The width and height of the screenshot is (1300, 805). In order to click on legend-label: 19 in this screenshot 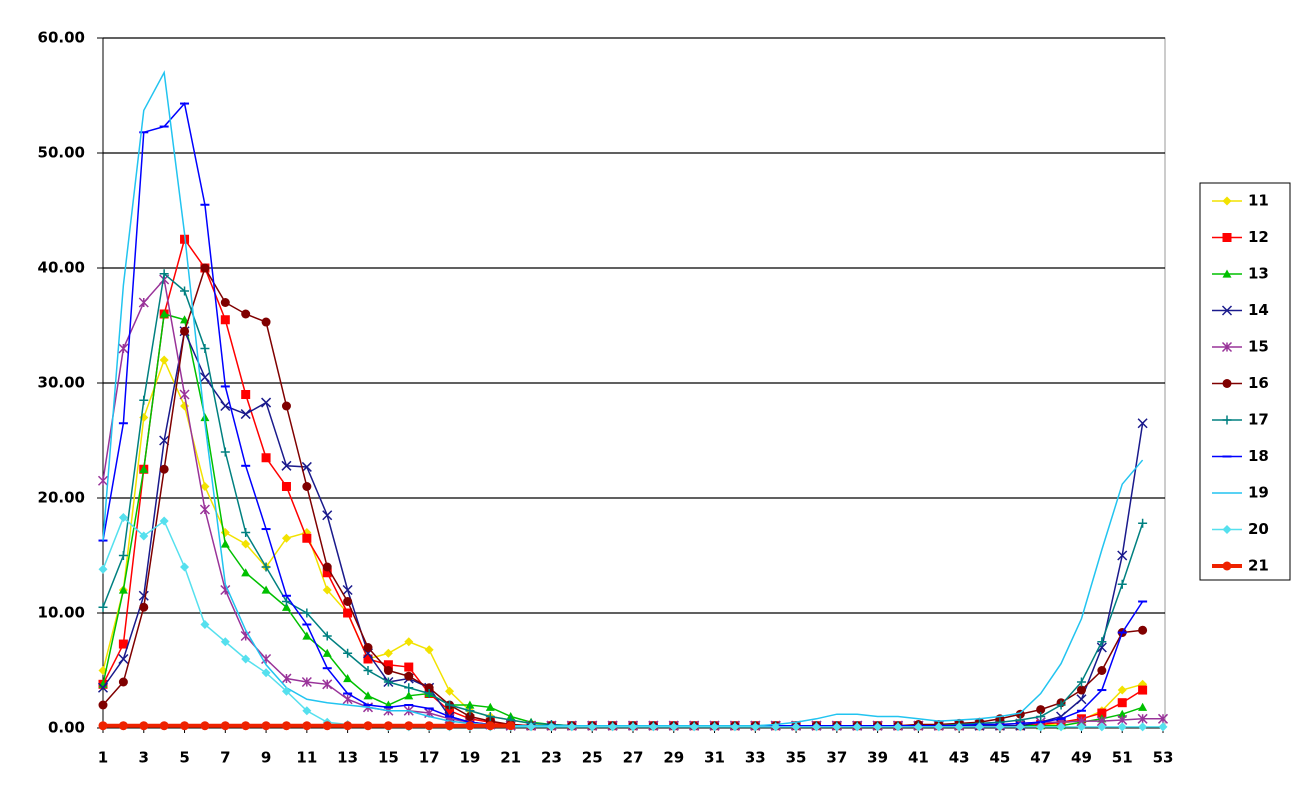, I will do `click(1258, 493)`.